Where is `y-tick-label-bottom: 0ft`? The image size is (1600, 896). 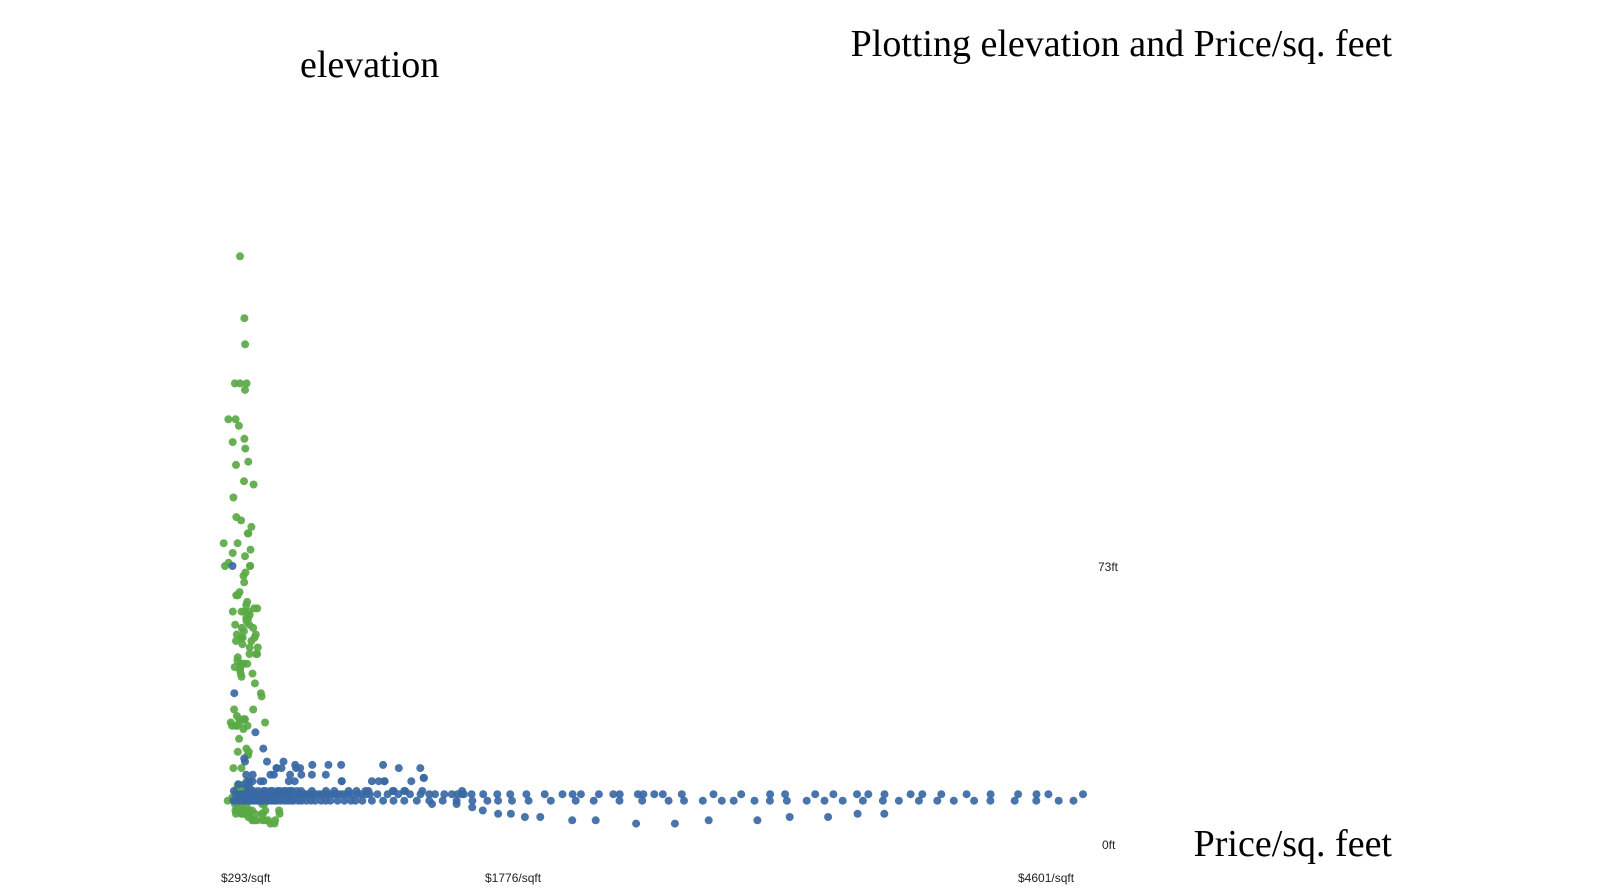
y-tick-label-bottom: 0ft is located at coordinates (1109, 845).